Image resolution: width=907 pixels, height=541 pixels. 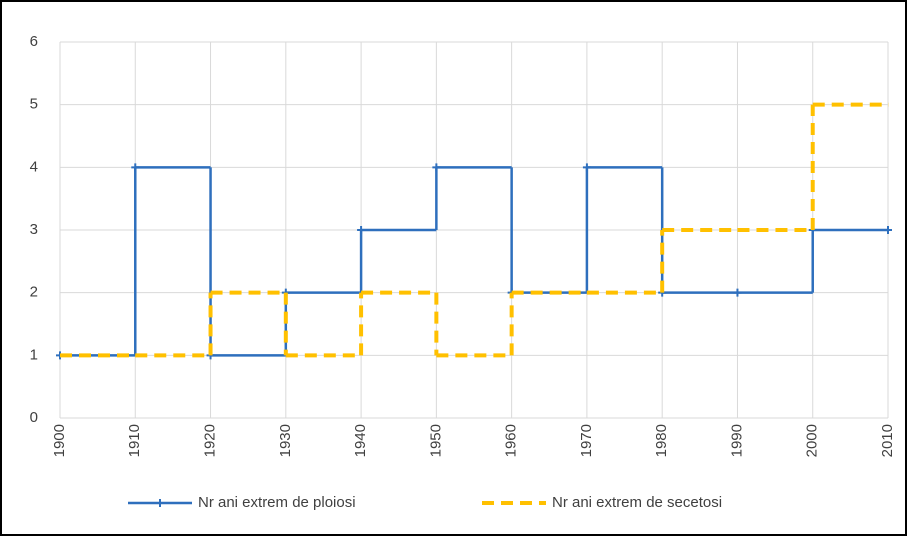 I want to click on y-tick-label: 4, so click(x=34, y=166).